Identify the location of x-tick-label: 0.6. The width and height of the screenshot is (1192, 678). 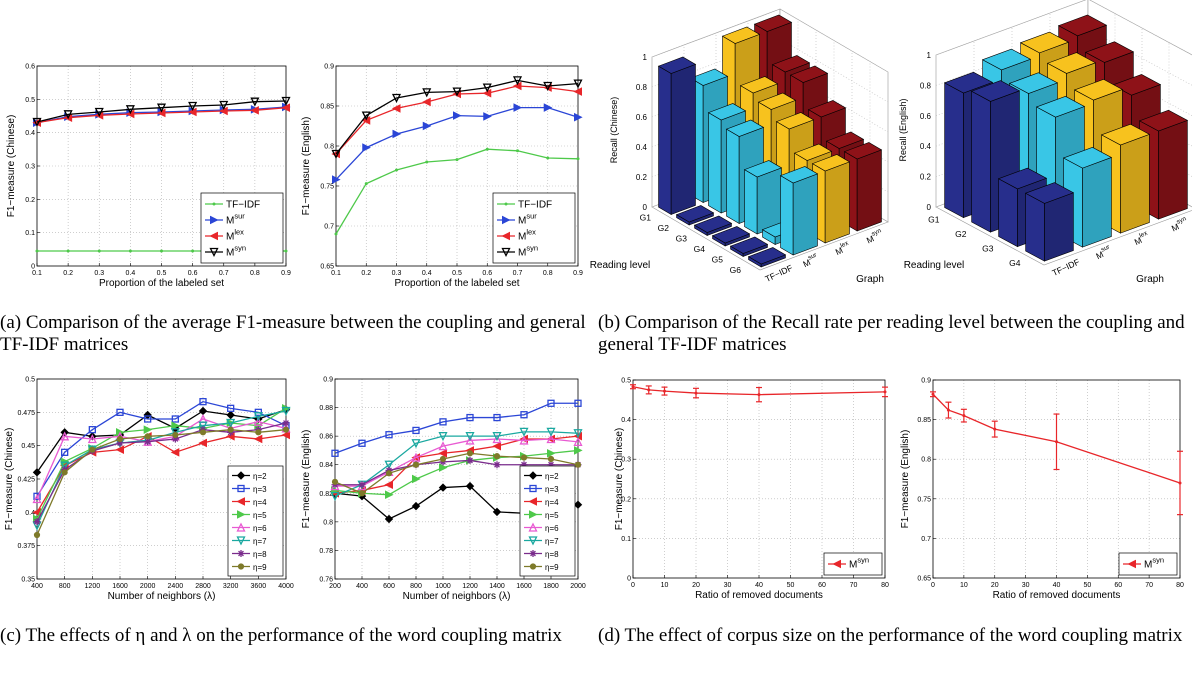
(193, 273).